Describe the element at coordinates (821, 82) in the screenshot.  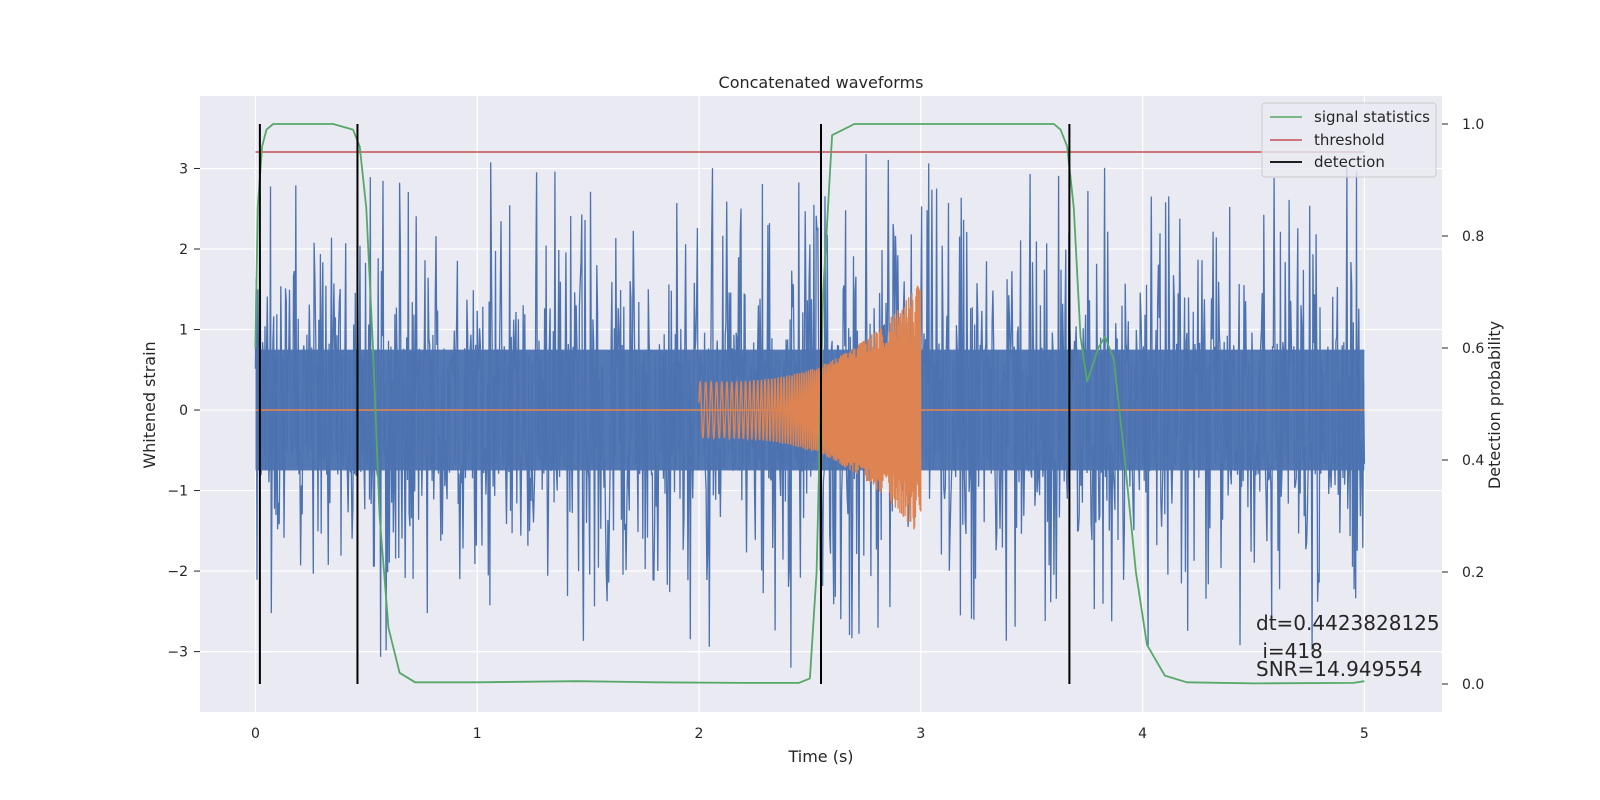
I see `chart-title: Concatenated waveforms` at that location.